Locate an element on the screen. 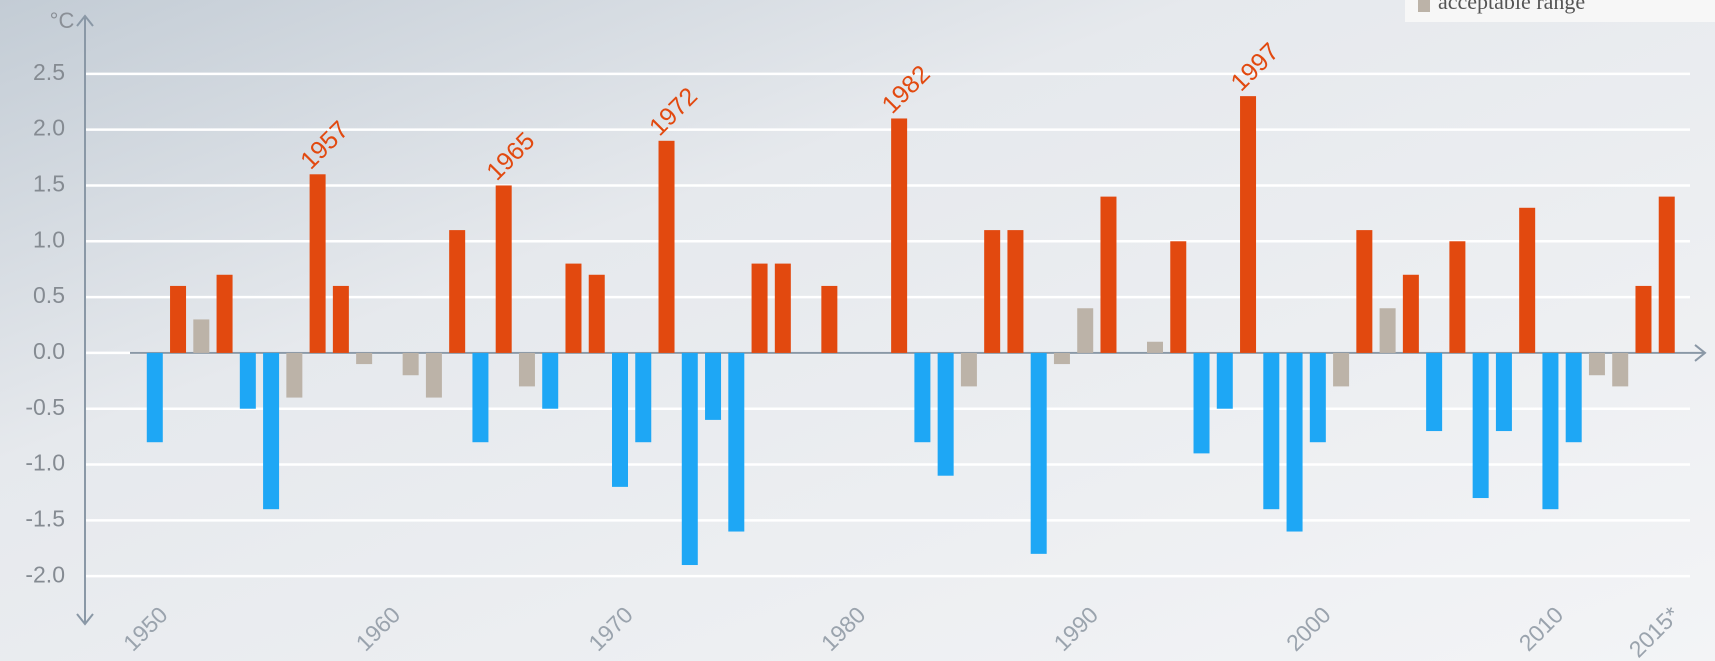  y-tick-label: -2.0 is located at coordinates (45, 574).